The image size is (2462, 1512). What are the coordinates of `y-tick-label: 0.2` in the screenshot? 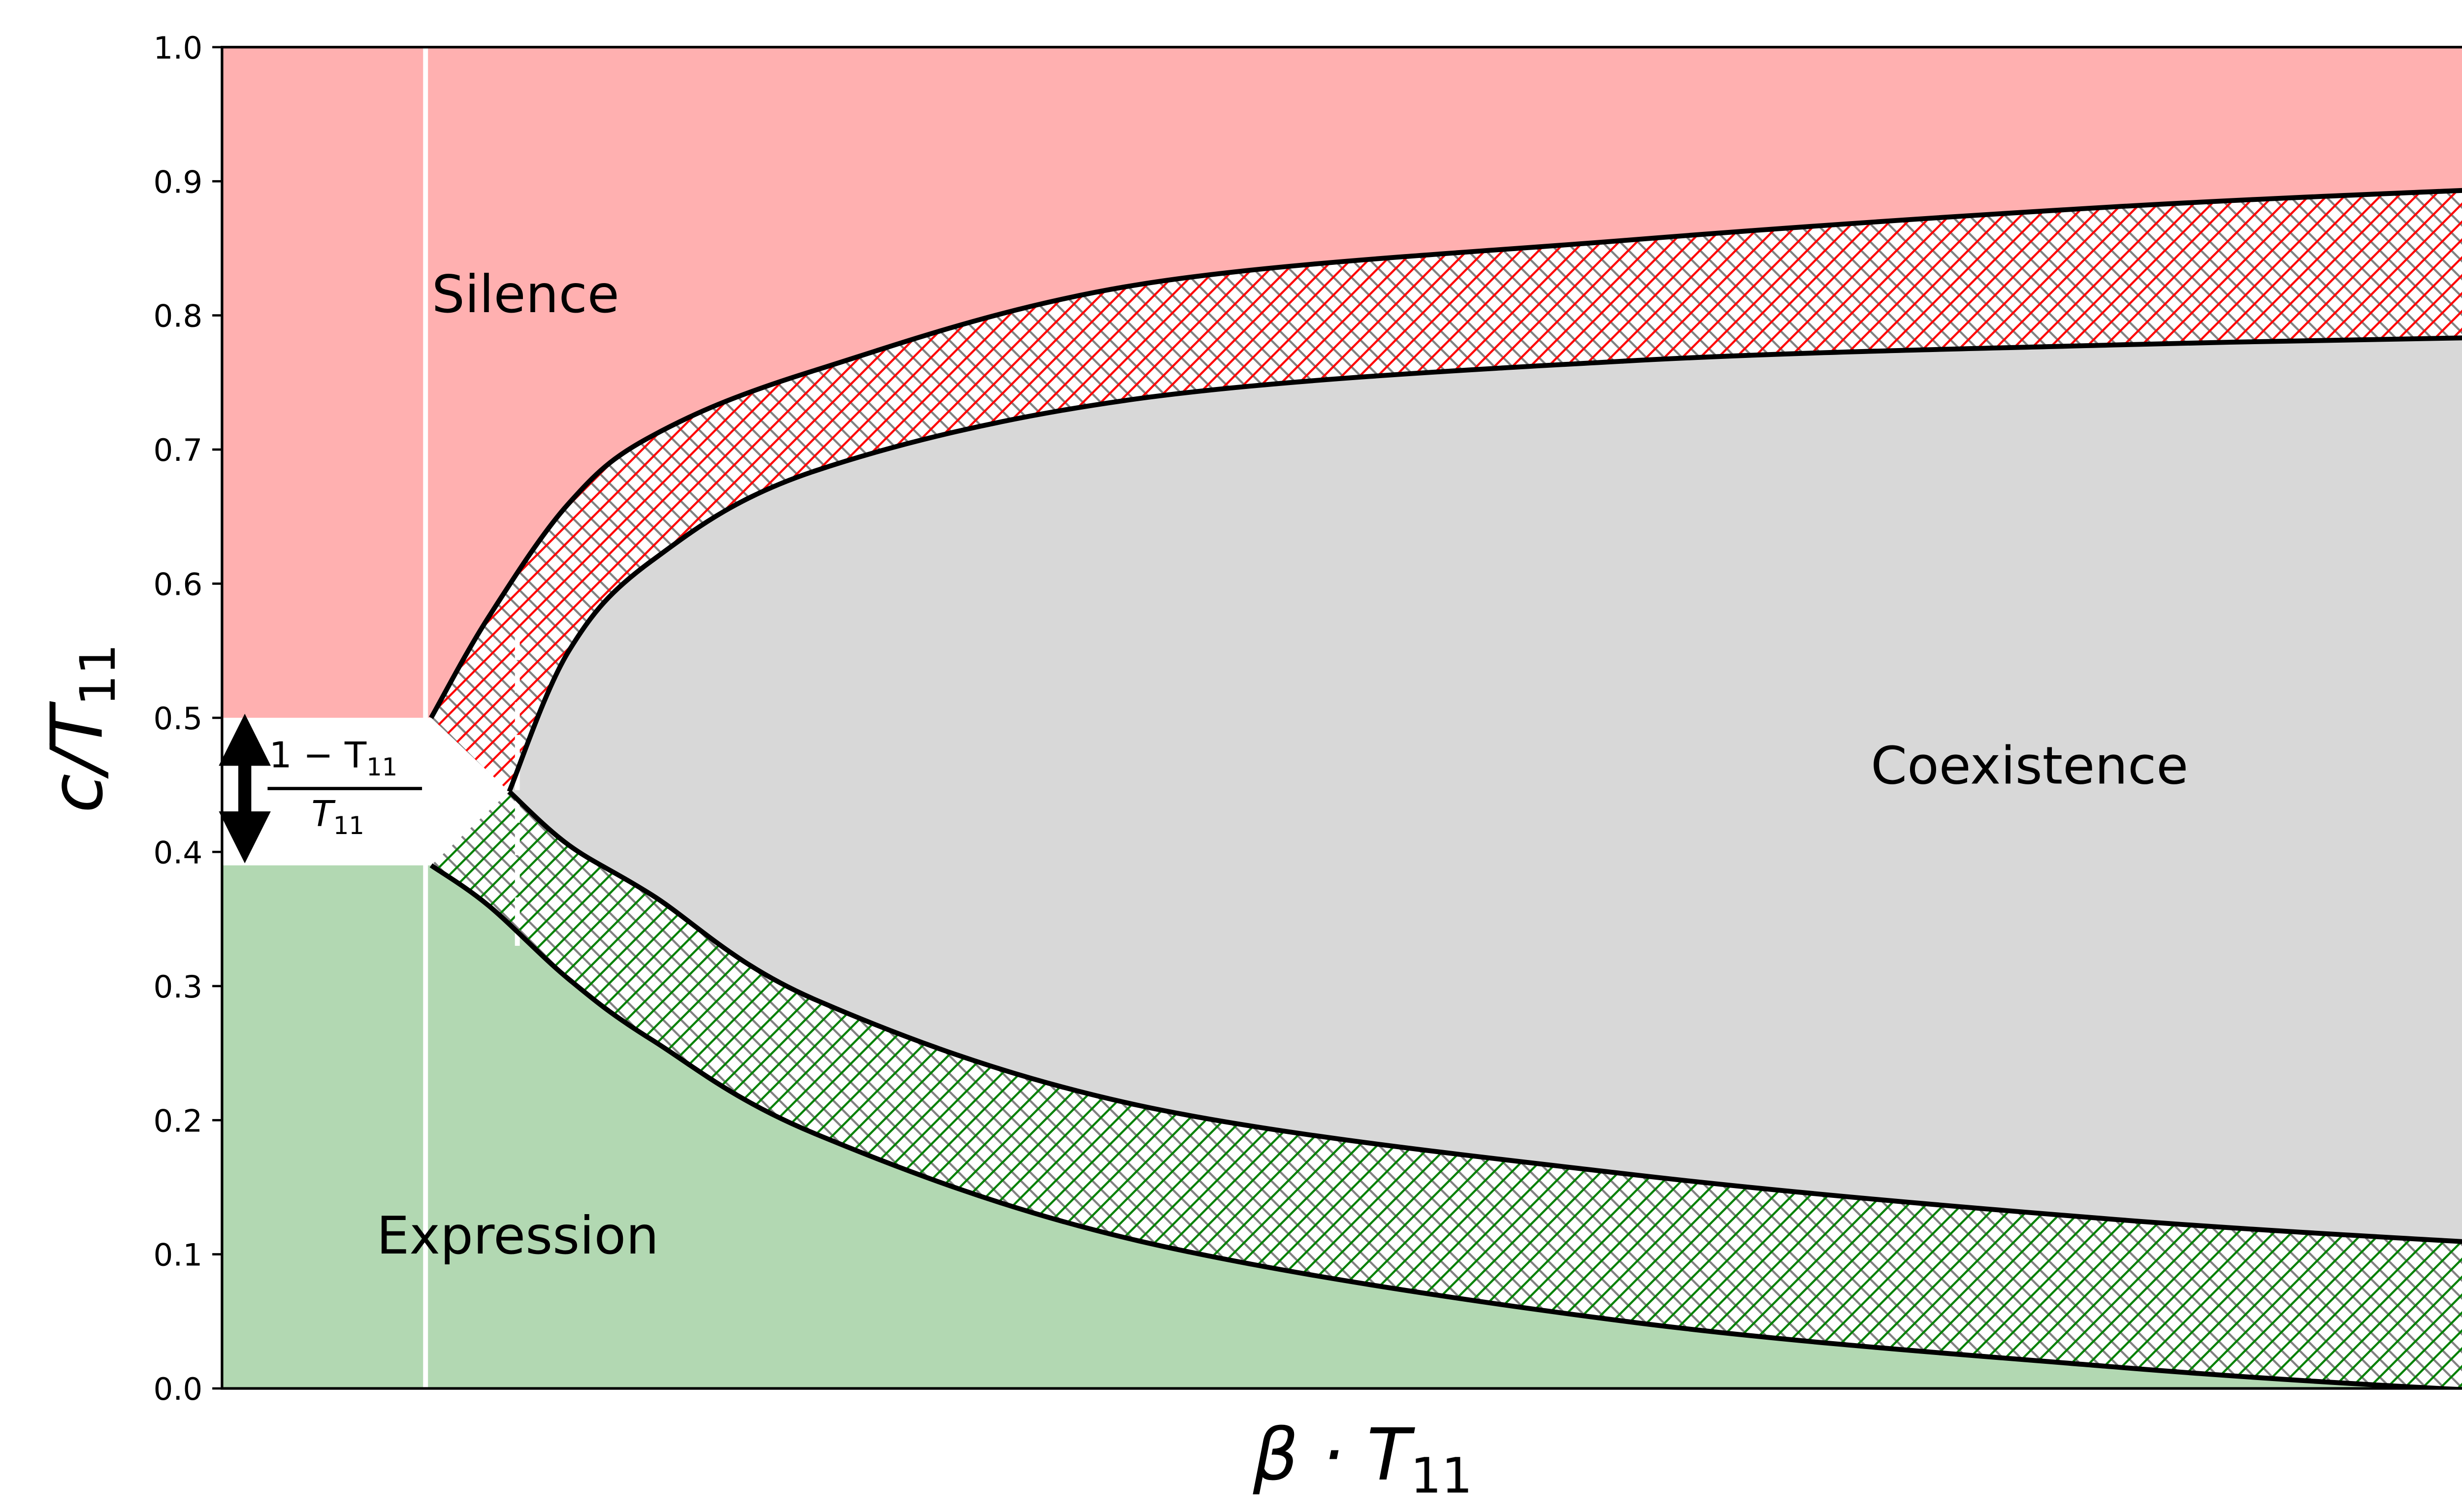 It's located at (178, 1121).